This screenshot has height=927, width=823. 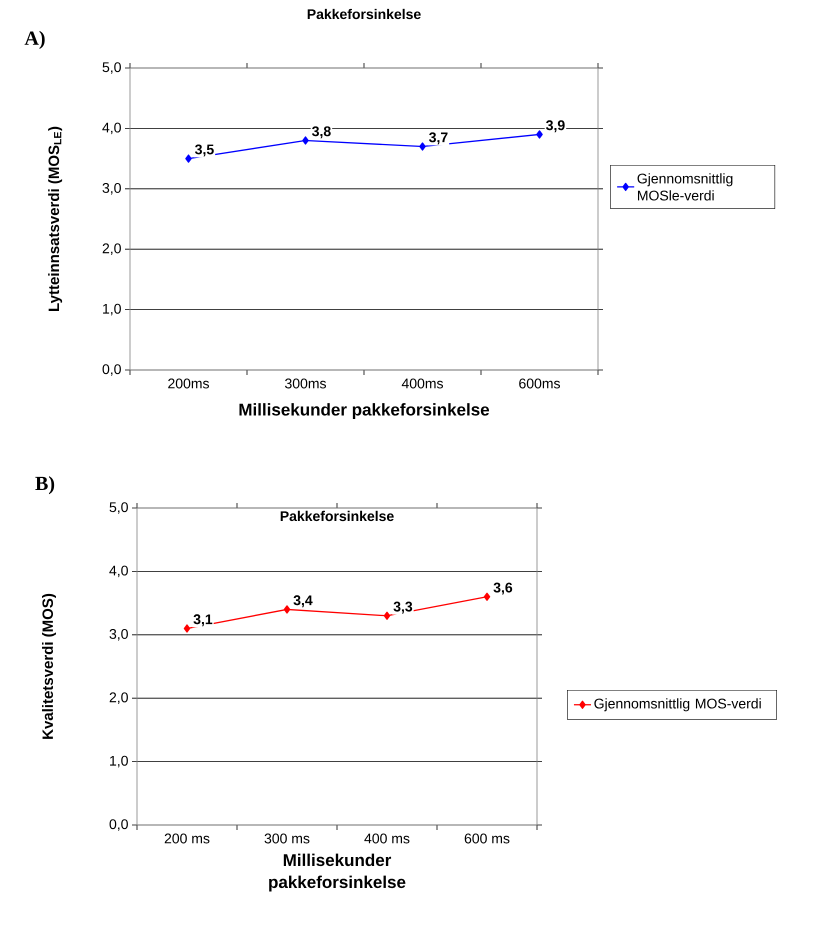 I want to click on data-label: 3,4, so click(x=303, y=601).